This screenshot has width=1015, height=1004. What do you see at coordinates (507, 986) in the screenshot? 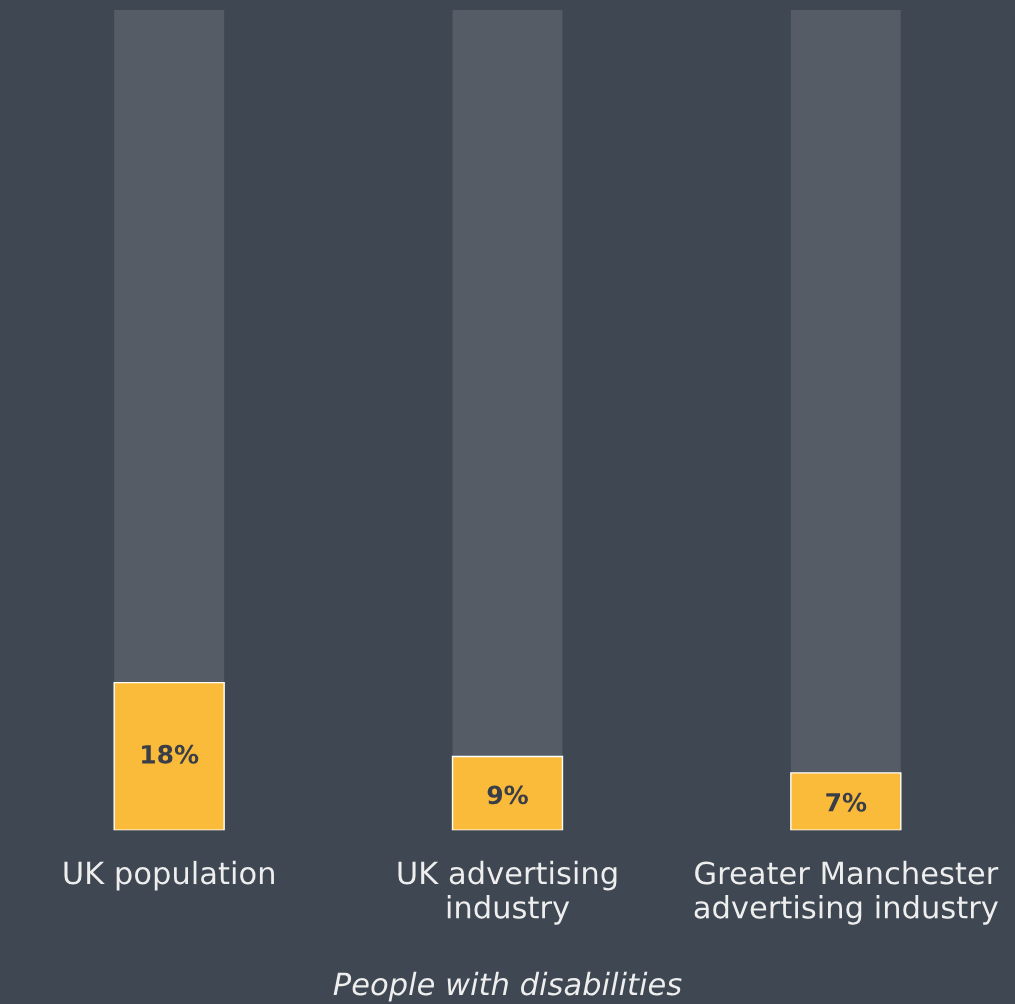
I see `x-axis-title: People with disabilities` at bounding box center [507, 986].